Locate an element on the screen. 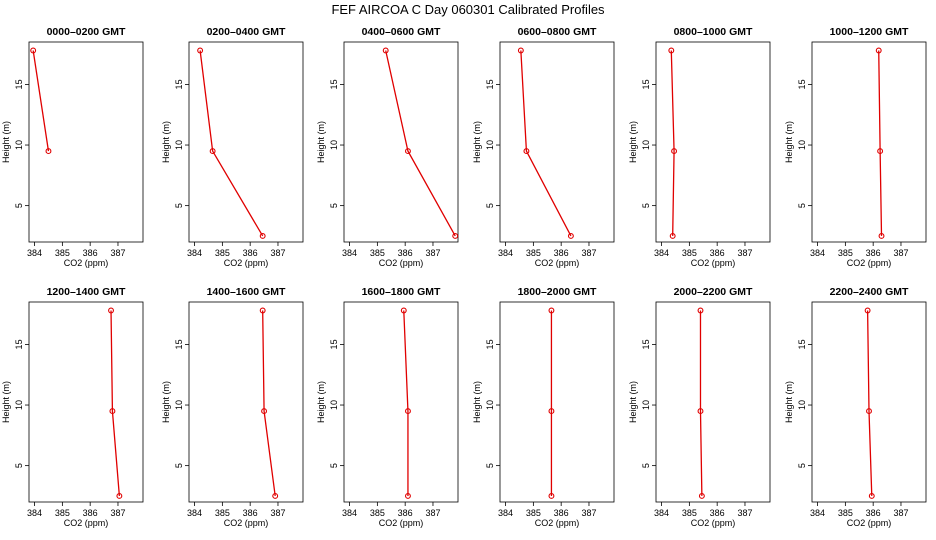 The width and height of the screenshot is (936, 540). panel-title: 2200–2400 GMT is located at coordinates (869, 292).